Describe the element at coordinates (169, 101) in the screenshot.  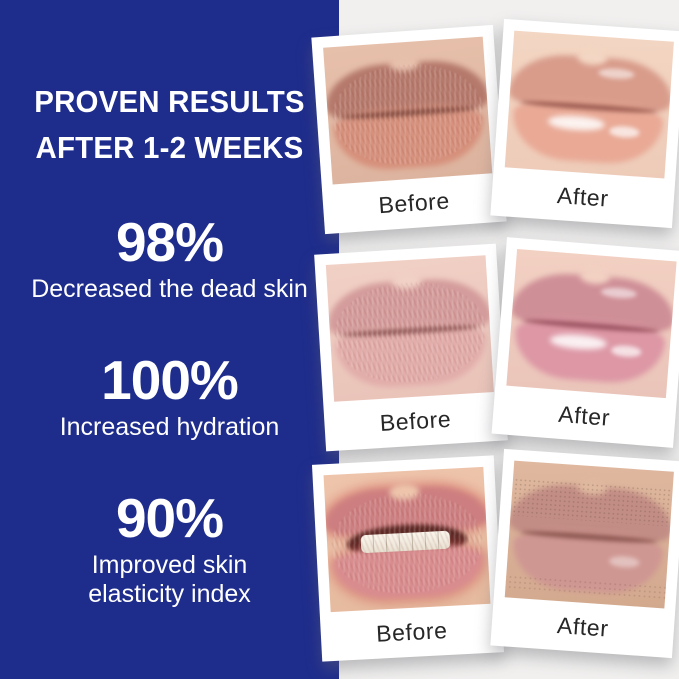
I see `headline-line-1: PROVEN RESULTS` at that location.